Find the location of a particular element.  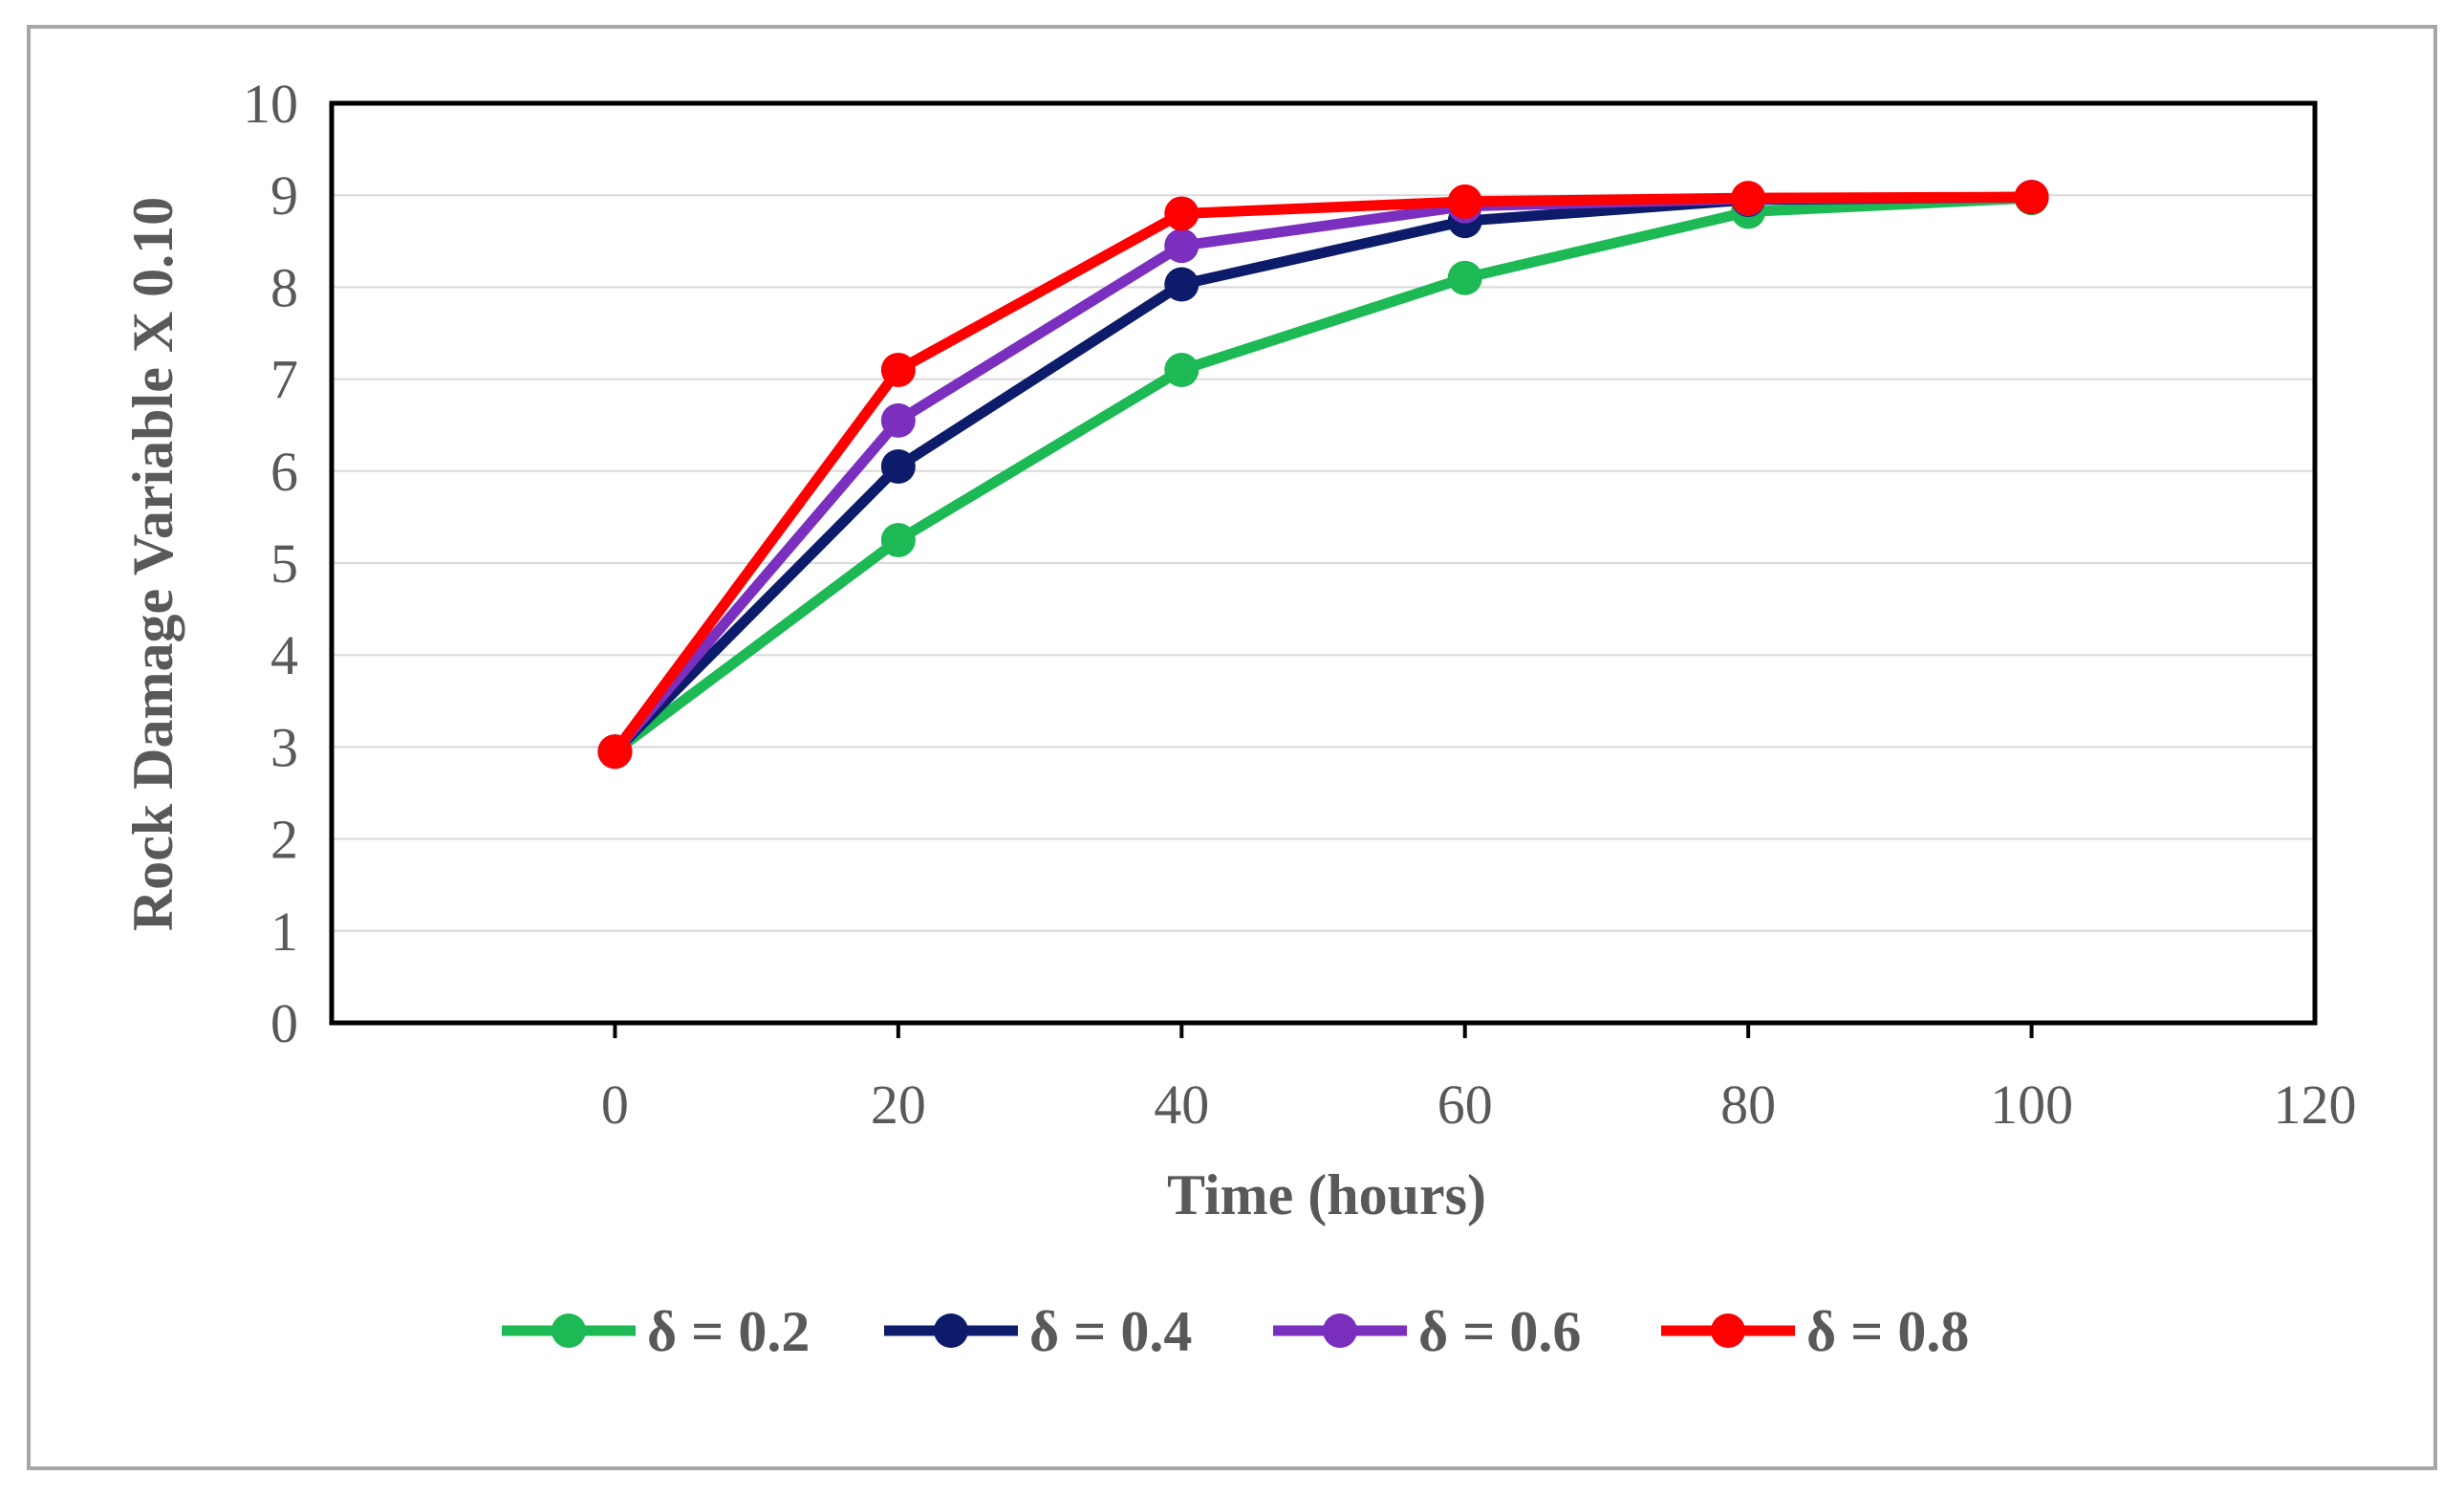

legend-item: δ = 0.4 is located at coordinates (1038, 1331).